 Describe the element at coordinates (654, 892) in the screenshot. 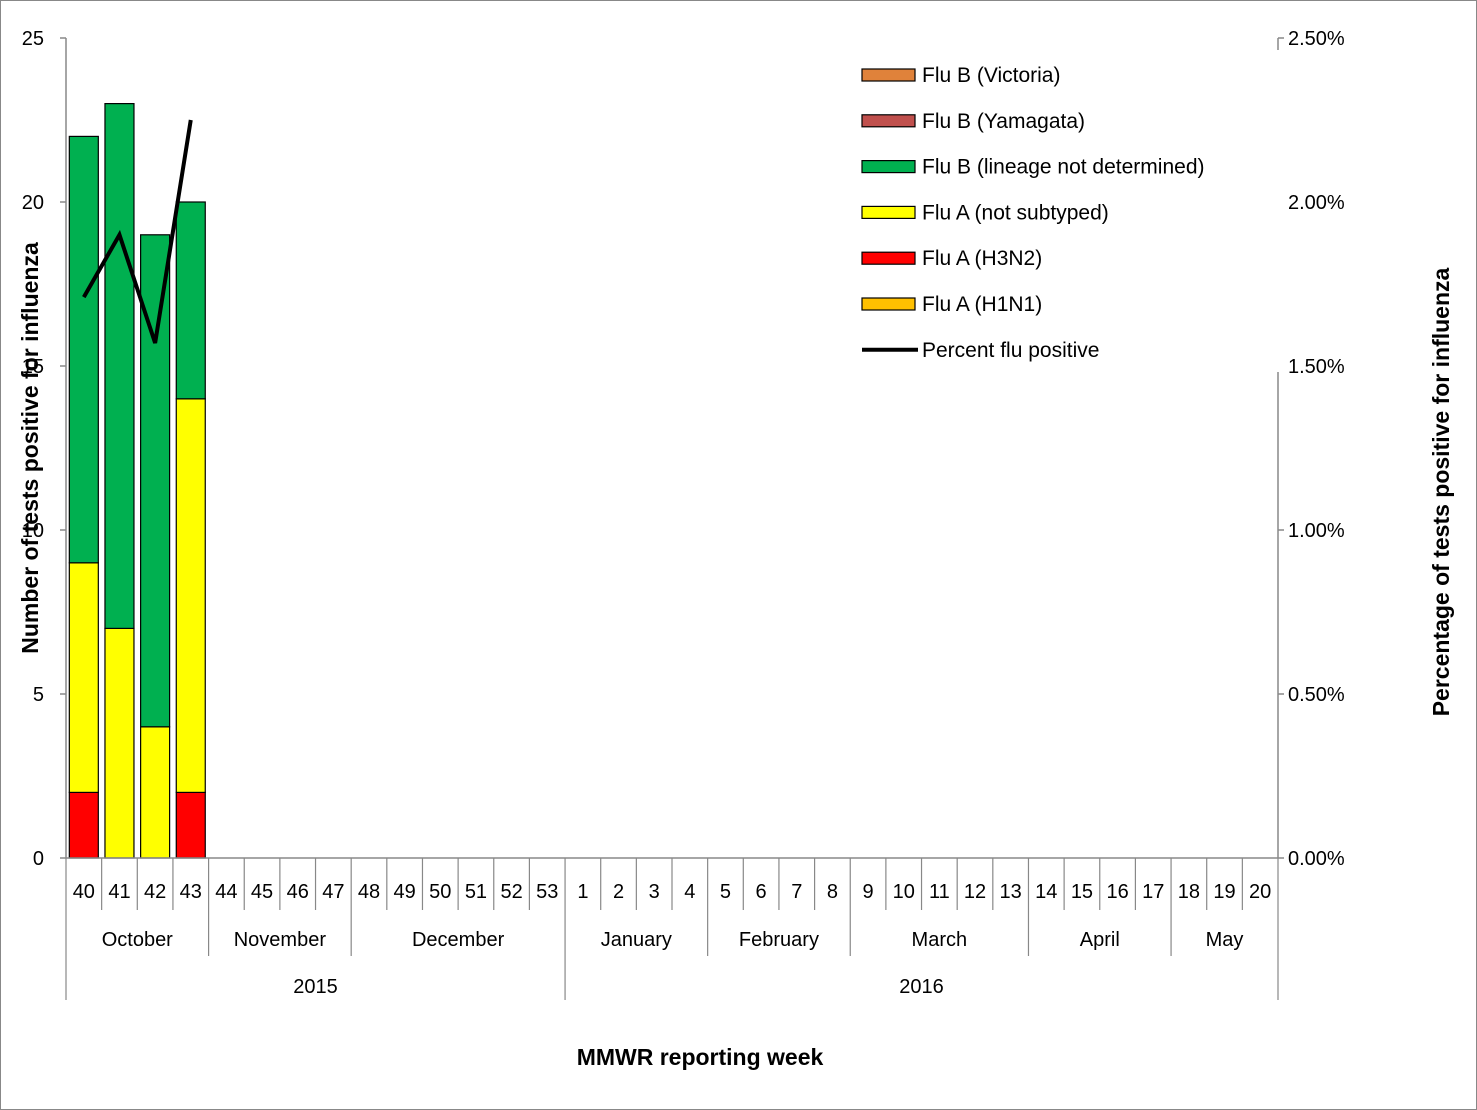

I see `x-tick-label: 3` at that location.